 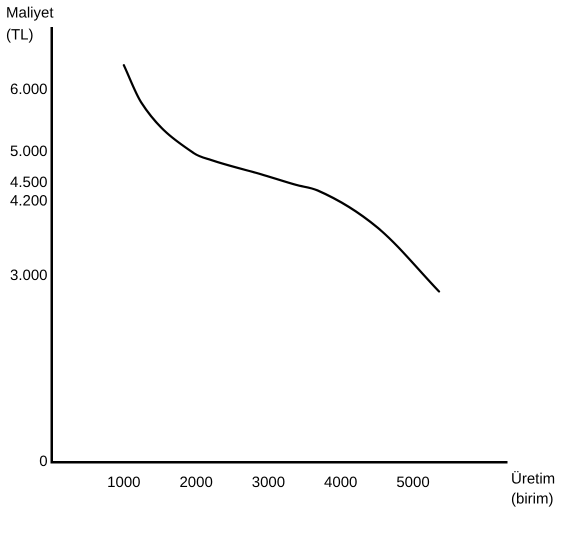 I want to click on x-tick-label: 4000, so click(x=341, y=483).